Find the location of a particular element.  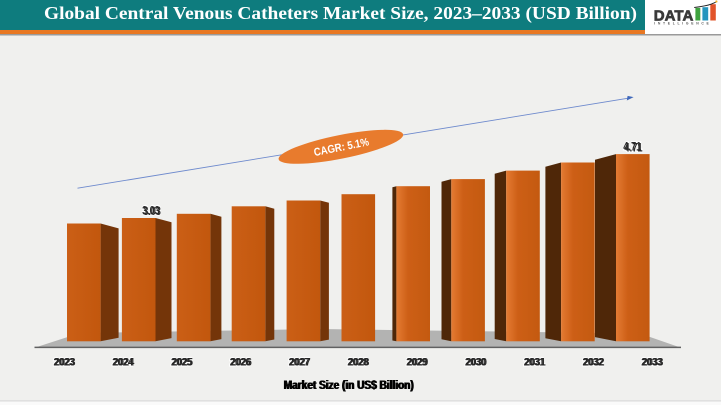

svg-text: 2030 is located at coordinates (475, 362).